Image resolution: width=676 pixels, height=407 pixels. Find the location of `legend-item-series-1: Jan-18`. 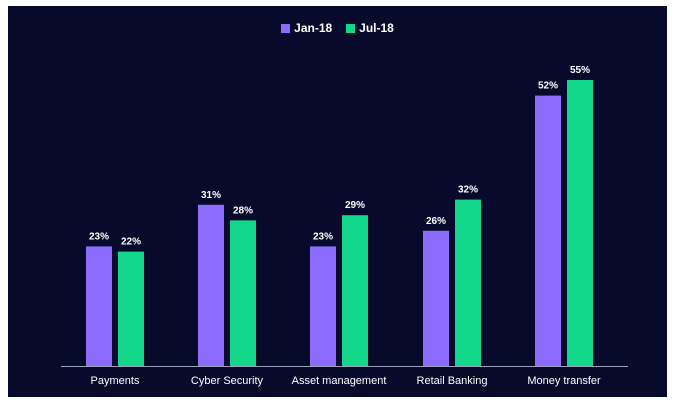

legend-item-series-1: Jan-18 is located at coordinates (306, 28).